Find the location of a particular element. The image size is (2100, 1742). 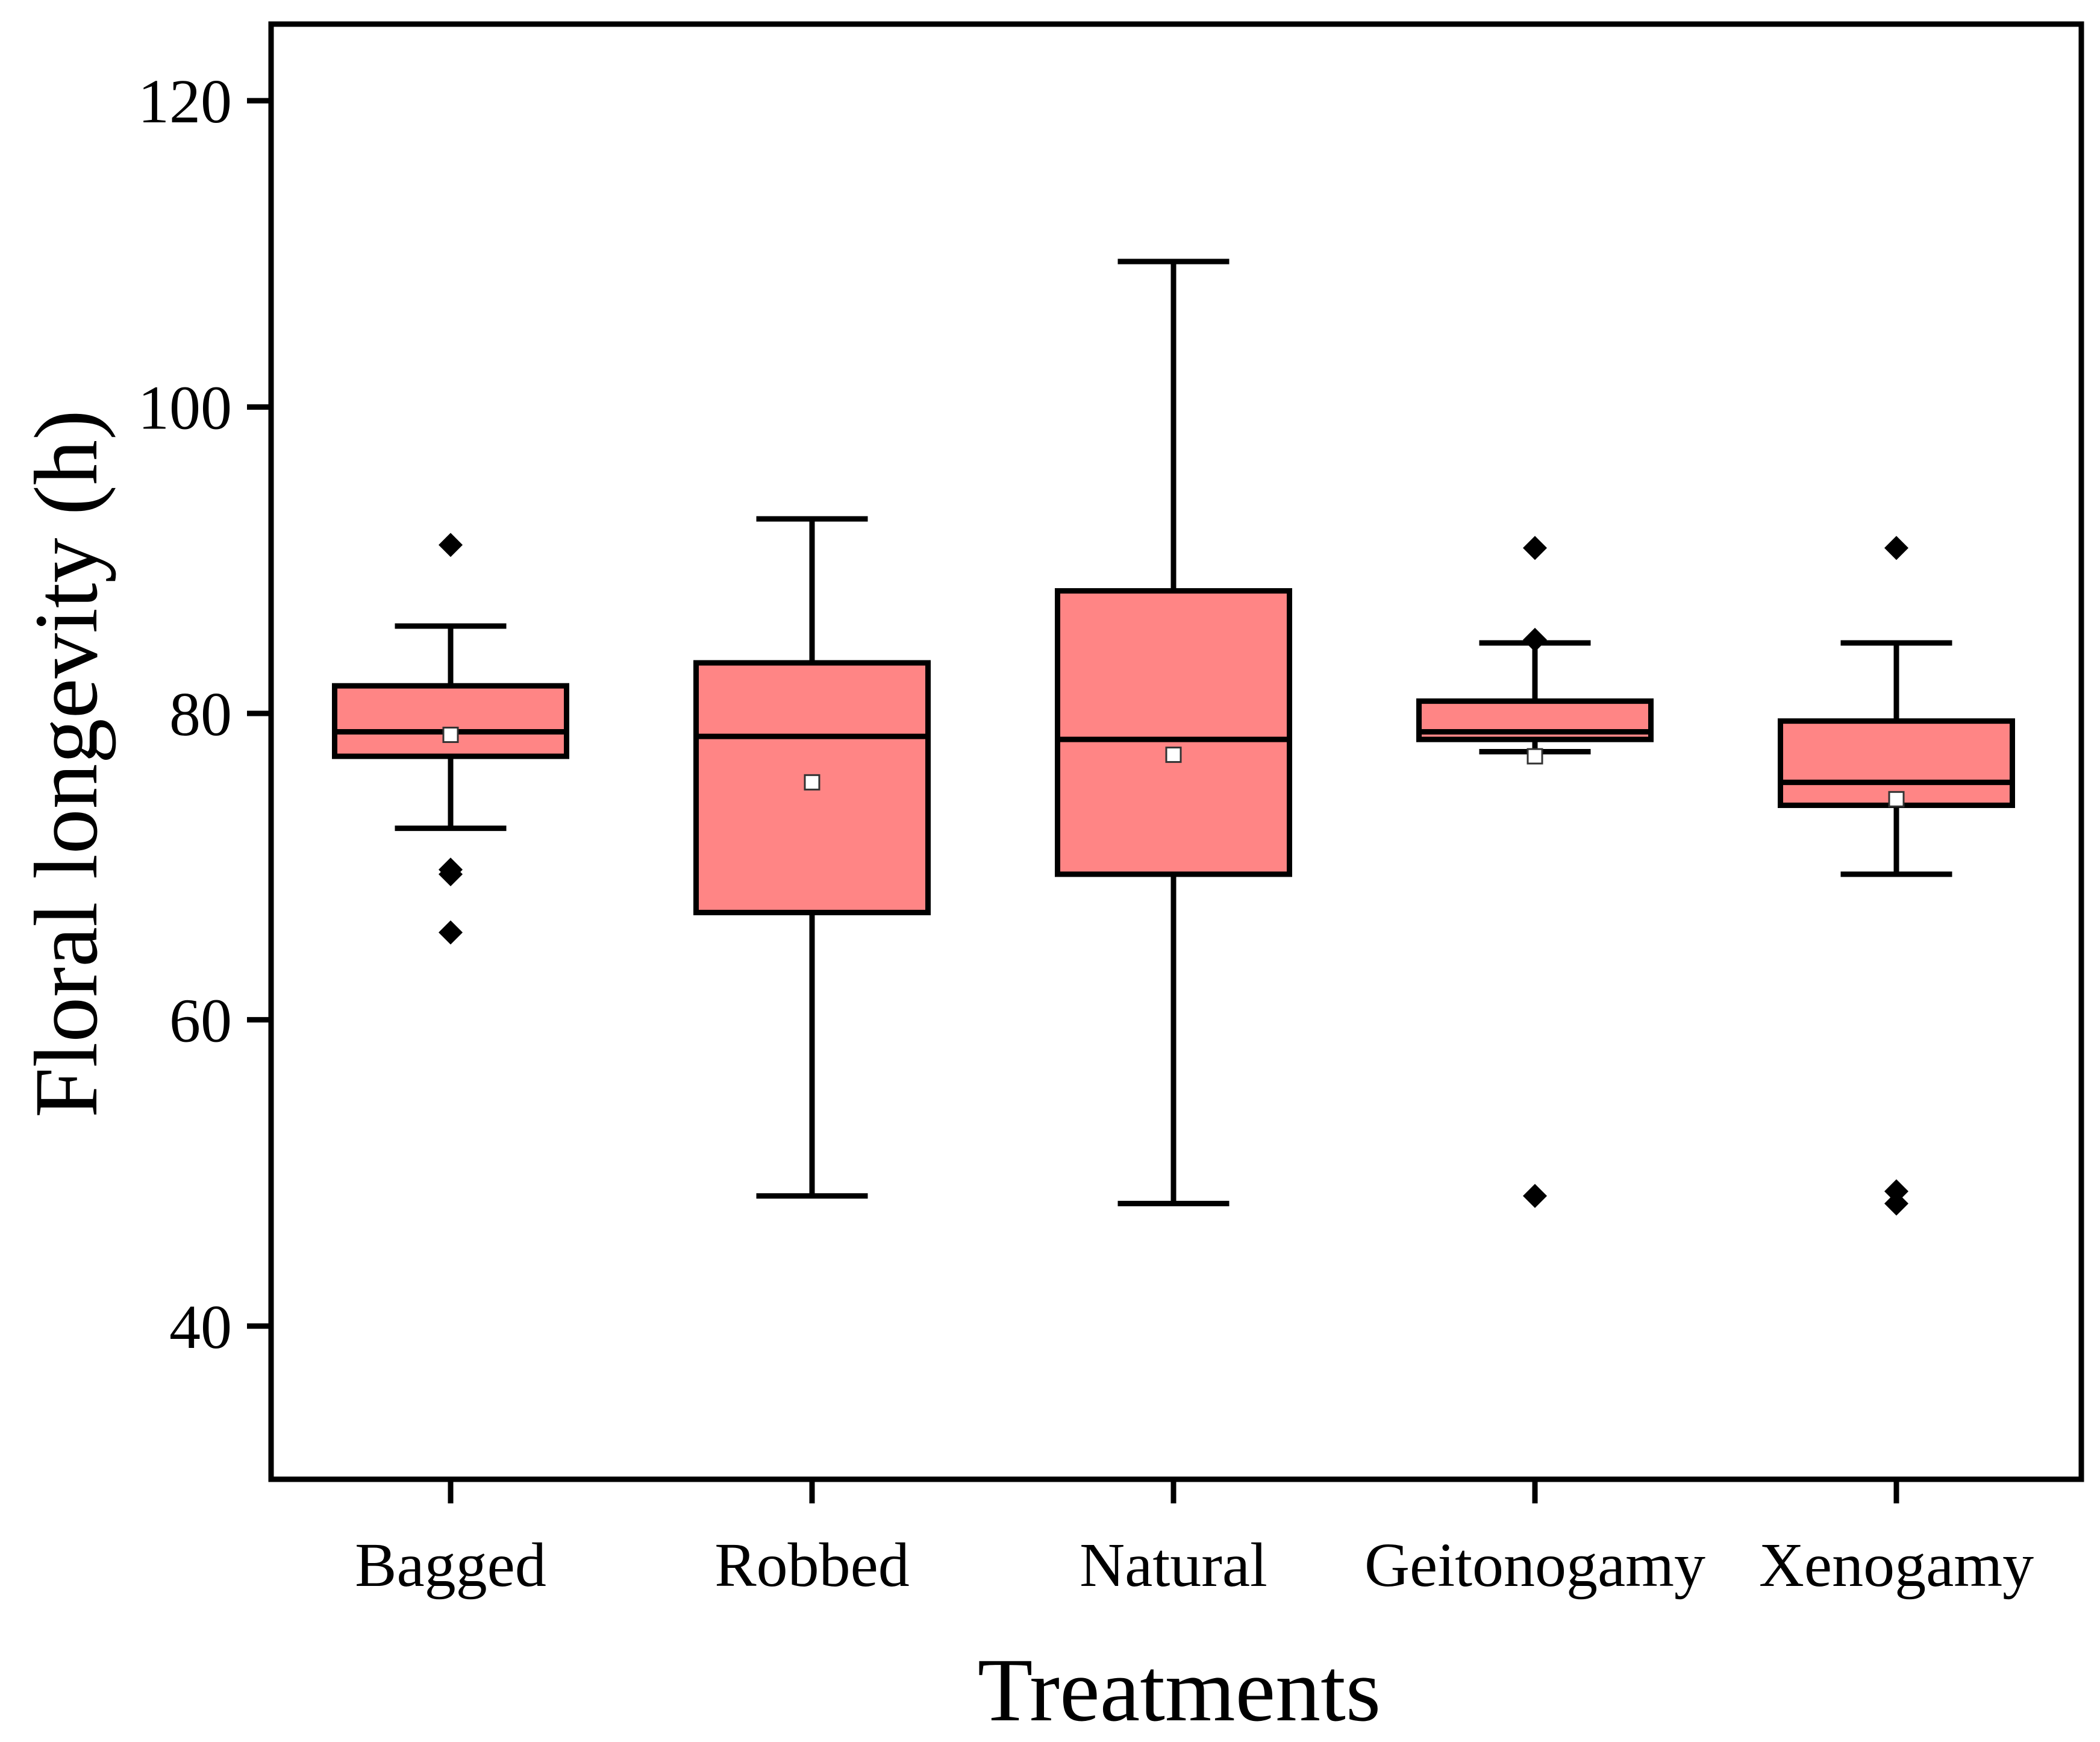

x-axis: Bagged Robbed Natural Geitonogamy Xenogamy is located at coordinates (1194, 1539).